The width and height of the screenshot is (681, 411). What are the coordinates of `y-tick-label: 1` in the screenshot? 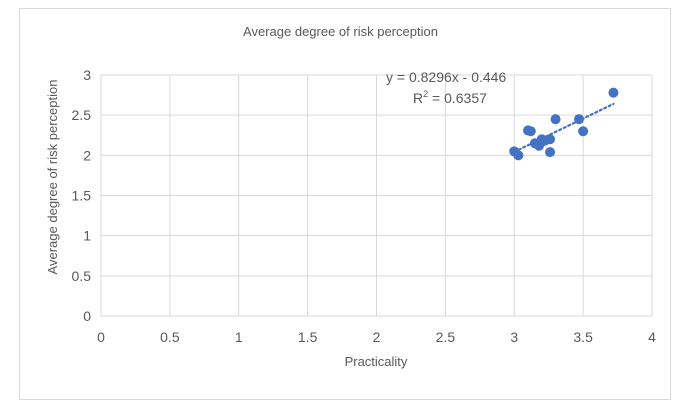 It's located at (87, 236).